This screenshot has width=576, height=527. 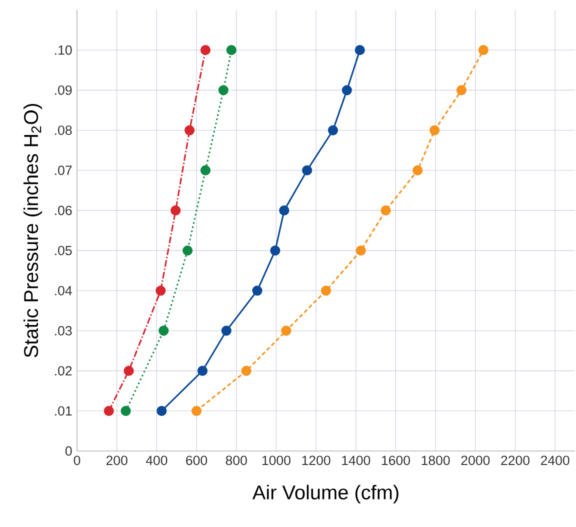 What do you see at coordinates (436, 461) in the screenshot?
I see `x-tick-label: 1800` at bounding box center [436, 461].